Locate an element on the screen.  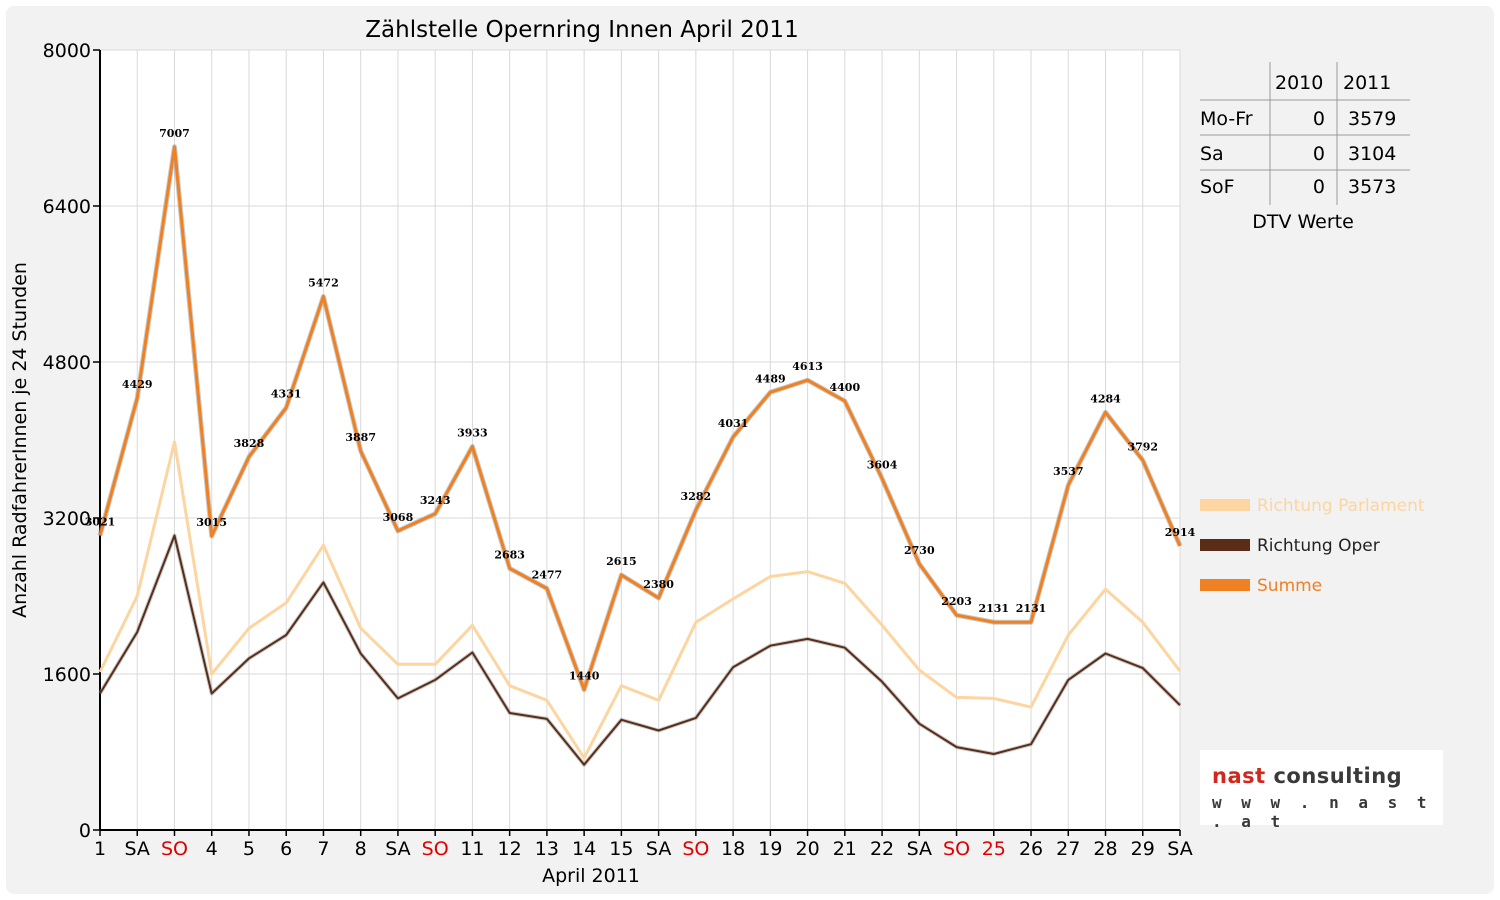
dtv-cell: 3579 is located at coordinates (1372, 119).